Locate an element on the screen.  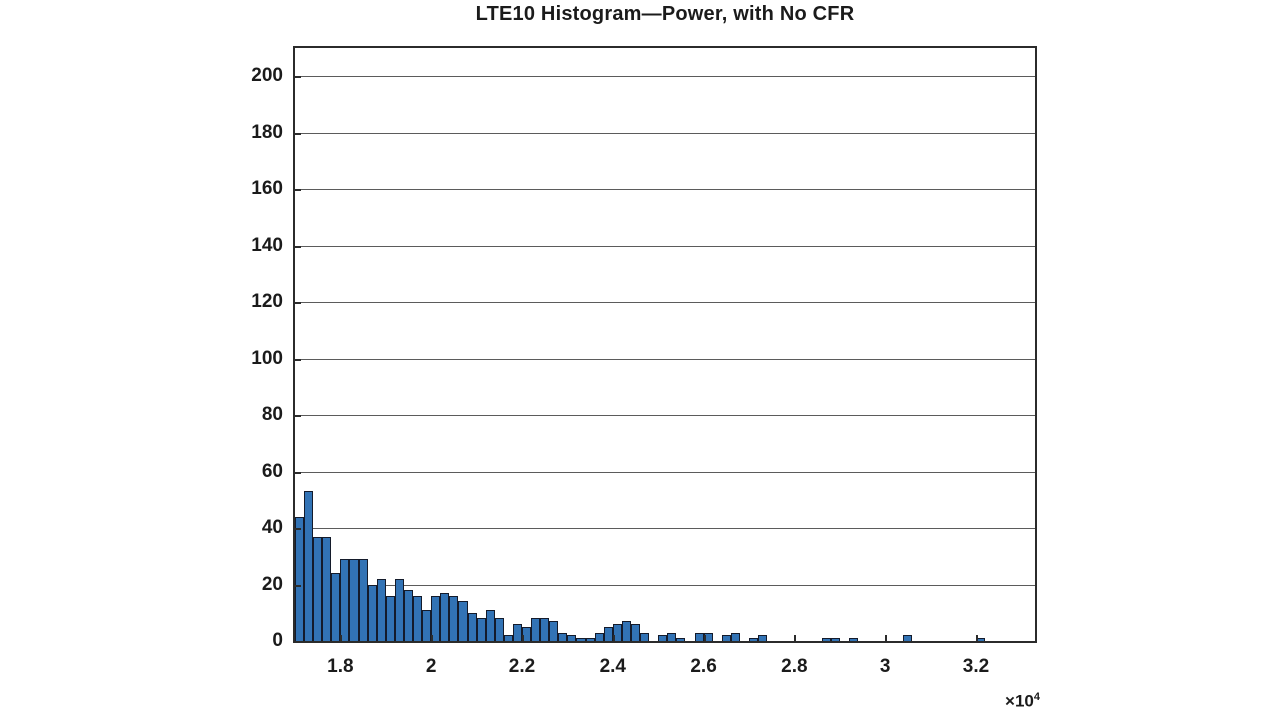
y-tick-label: 180 is located at coordinates (267, 132).